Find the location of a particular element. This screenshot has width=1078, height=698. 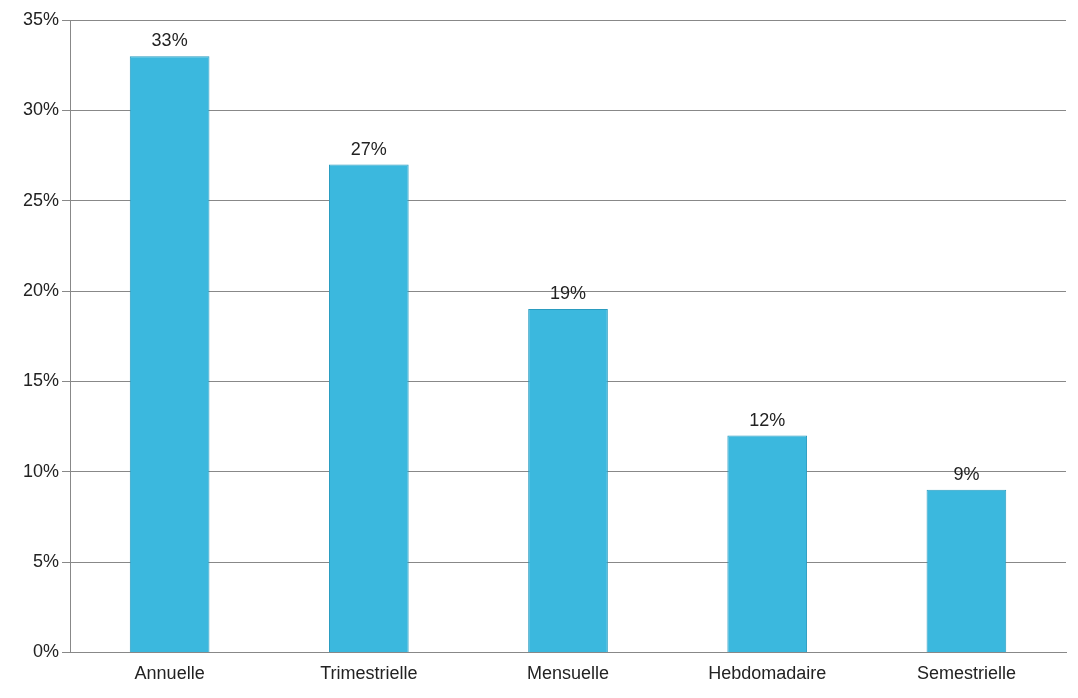

x-tick-label: Annuelle is located at coordinates (169, 673).